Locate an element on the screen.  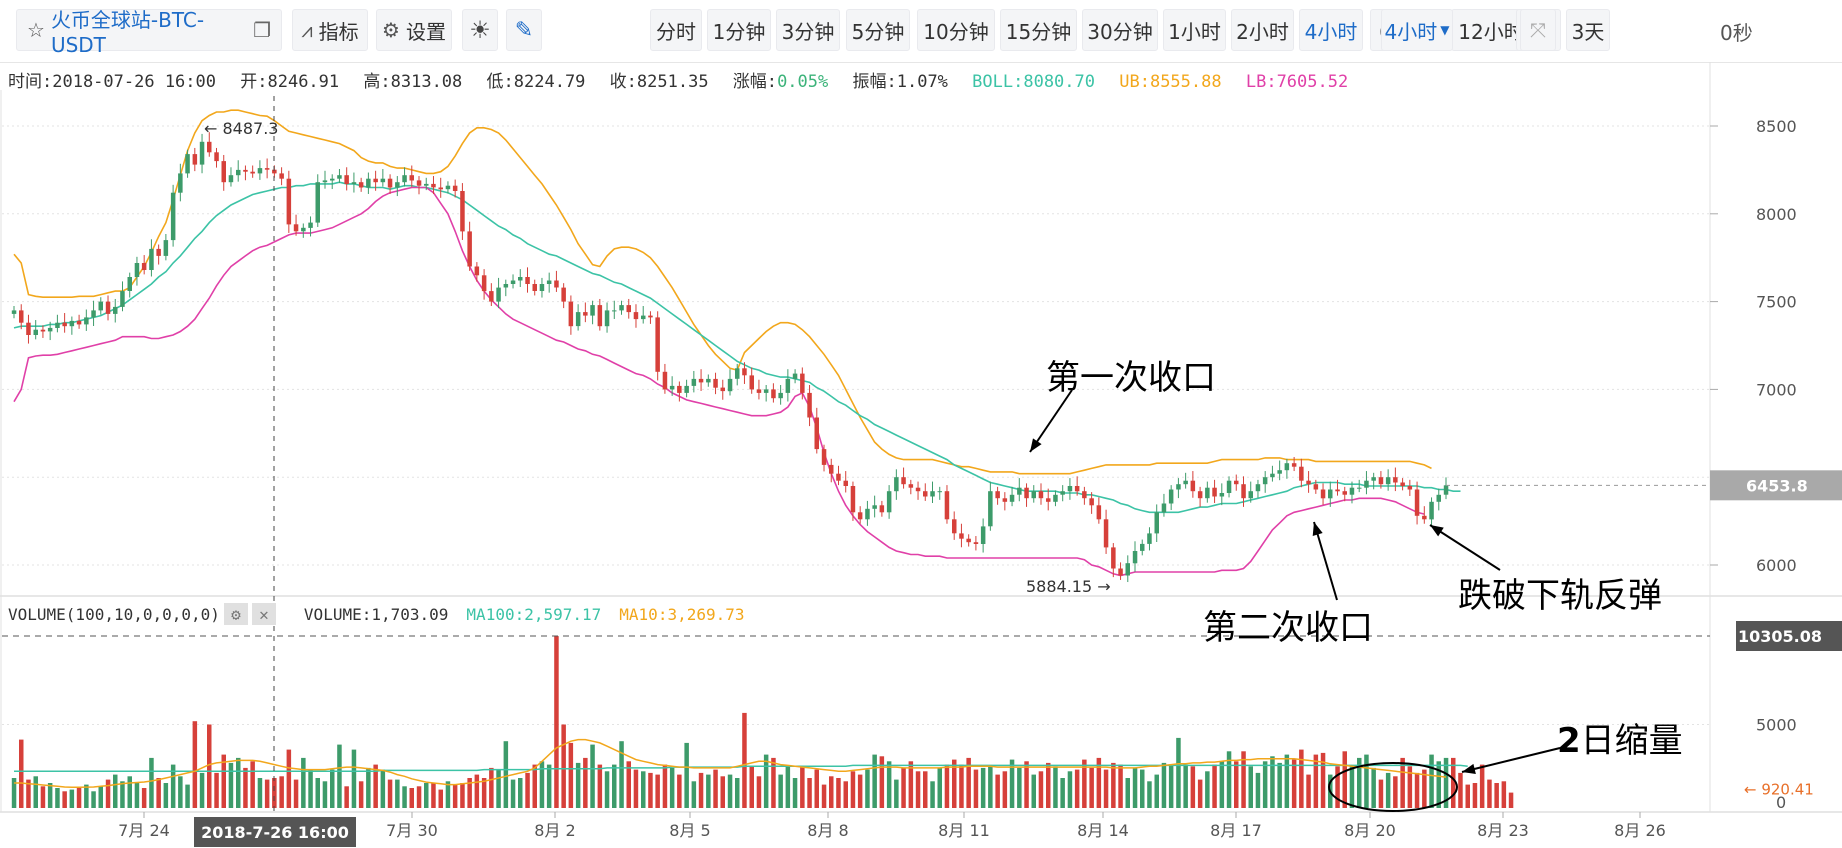
price-tick-label: 7000 is located at coordinates (1776, 389).